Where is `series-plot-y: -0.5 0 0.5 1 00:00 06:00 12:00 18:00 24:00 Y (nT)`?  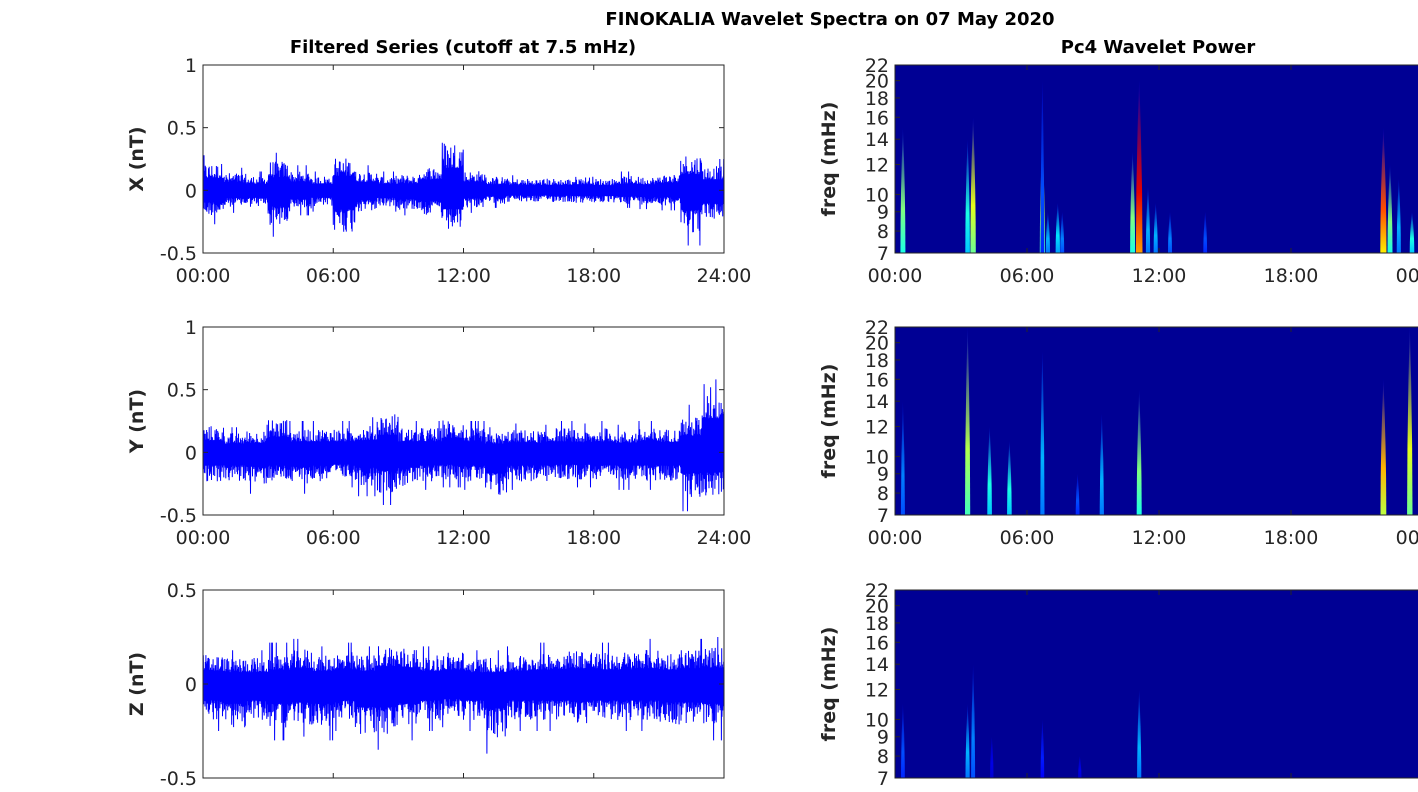
series-plot-y: -0.5 0 0.5 1 00:00 06:00 12:00 18:00 24:00 Y (nT) is located at coordinates (438, 433).